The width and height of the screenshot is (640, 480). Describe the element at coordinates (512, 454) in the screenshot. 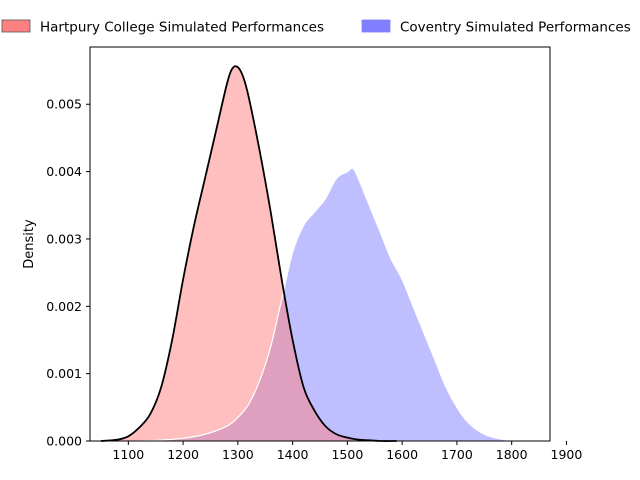

I see `x-tick-label: 1800` at that location.